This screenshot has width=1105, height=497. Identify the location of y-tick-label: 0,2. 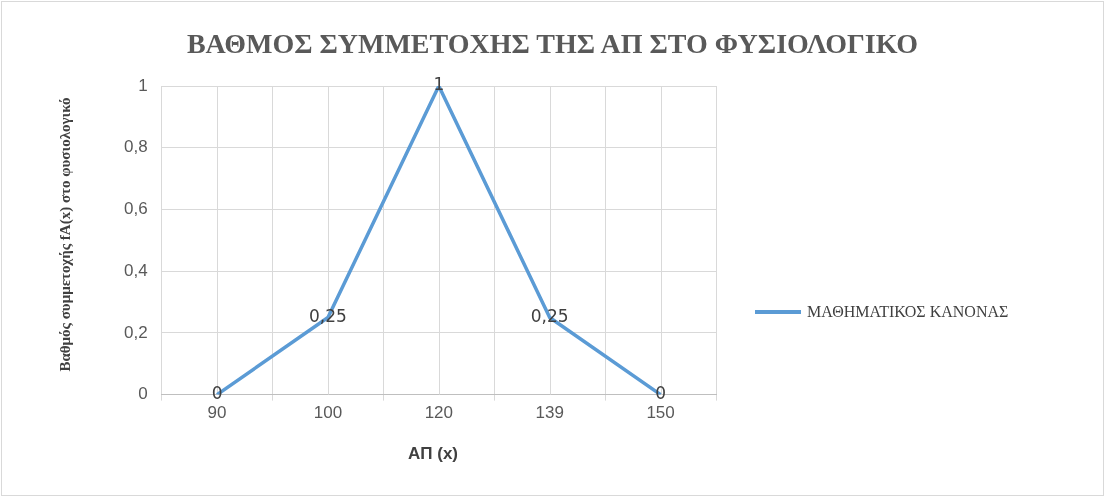
(135, 332).